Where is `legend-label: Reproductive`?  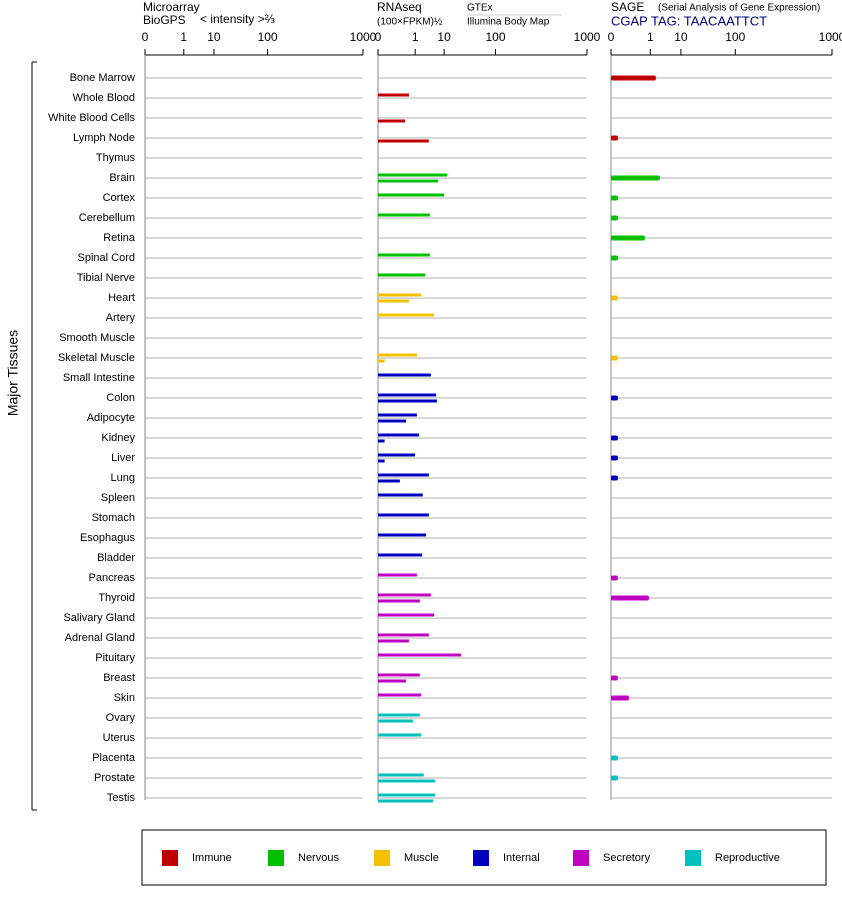 legend-label: Reproductive is located at coordinates (747, 858).